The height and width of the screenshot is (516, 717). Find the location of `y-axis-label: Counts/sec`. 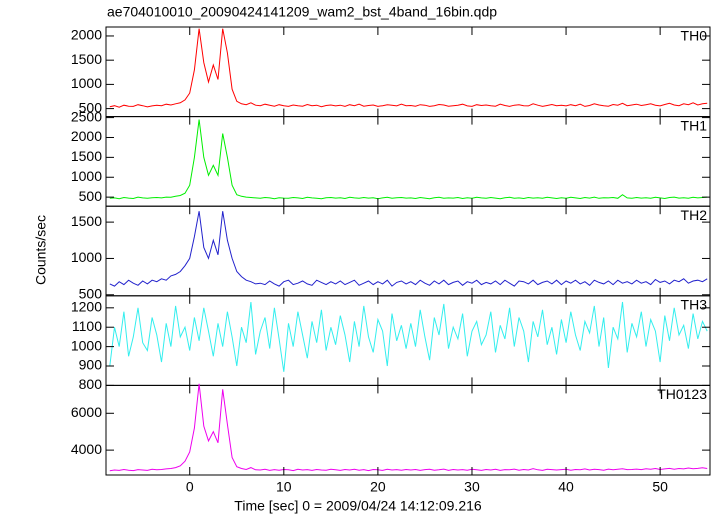

y-axis-label: Counts/sec is located at coordinates (41, 250).